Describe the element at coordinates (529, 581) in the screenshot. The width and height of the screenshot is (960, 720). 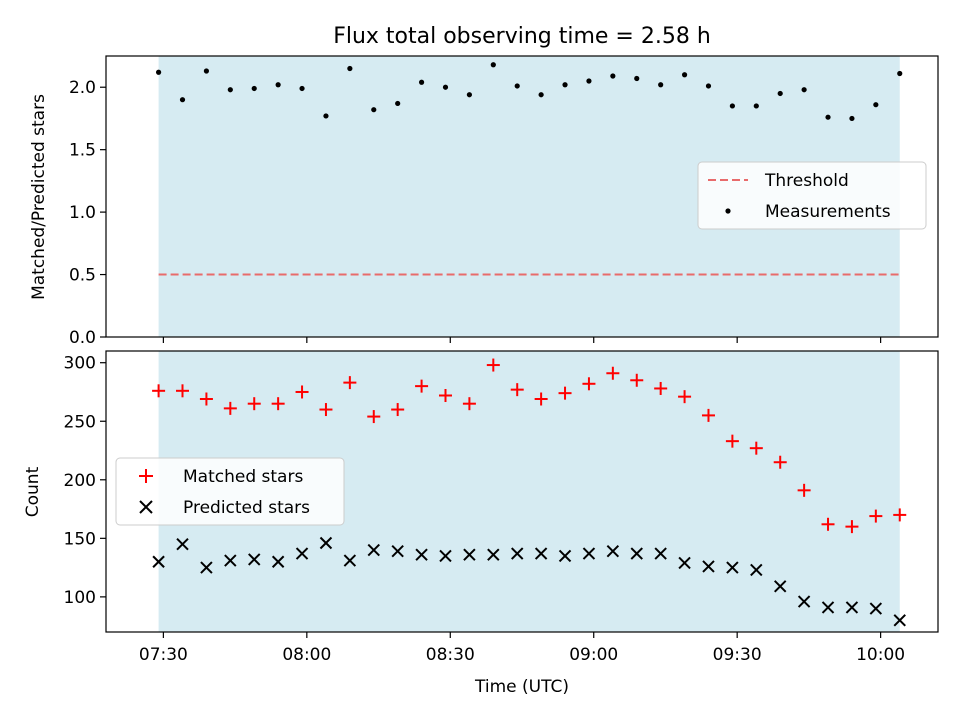
I see `predicted-stars-series` at that location.